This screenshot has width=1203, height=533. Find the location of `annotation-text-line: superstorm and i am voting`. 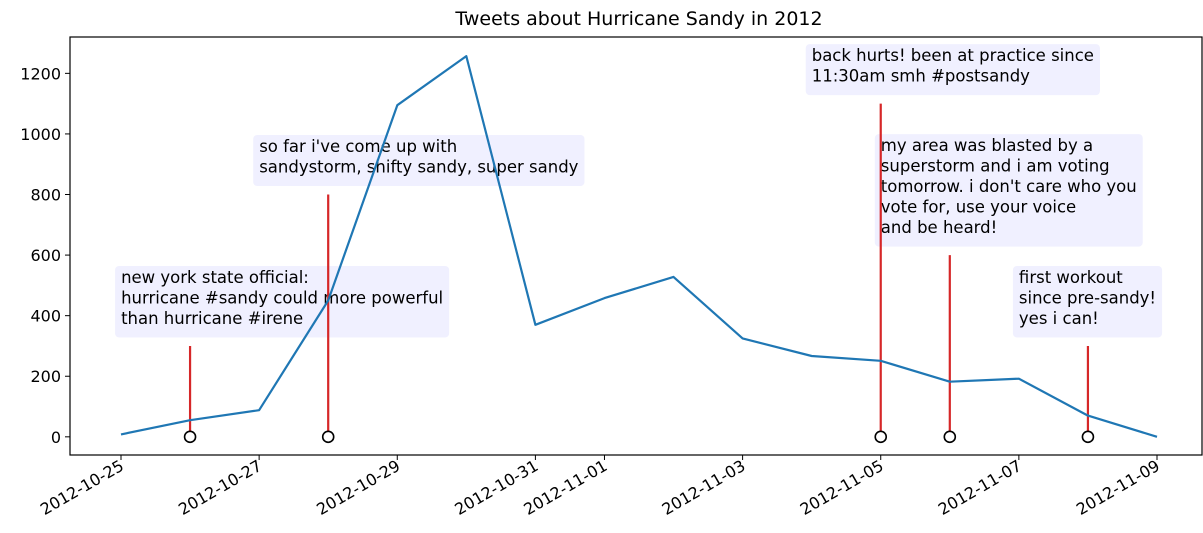

annotation-text-line: superstorm and i am voting is located at coordinates (995, 166).